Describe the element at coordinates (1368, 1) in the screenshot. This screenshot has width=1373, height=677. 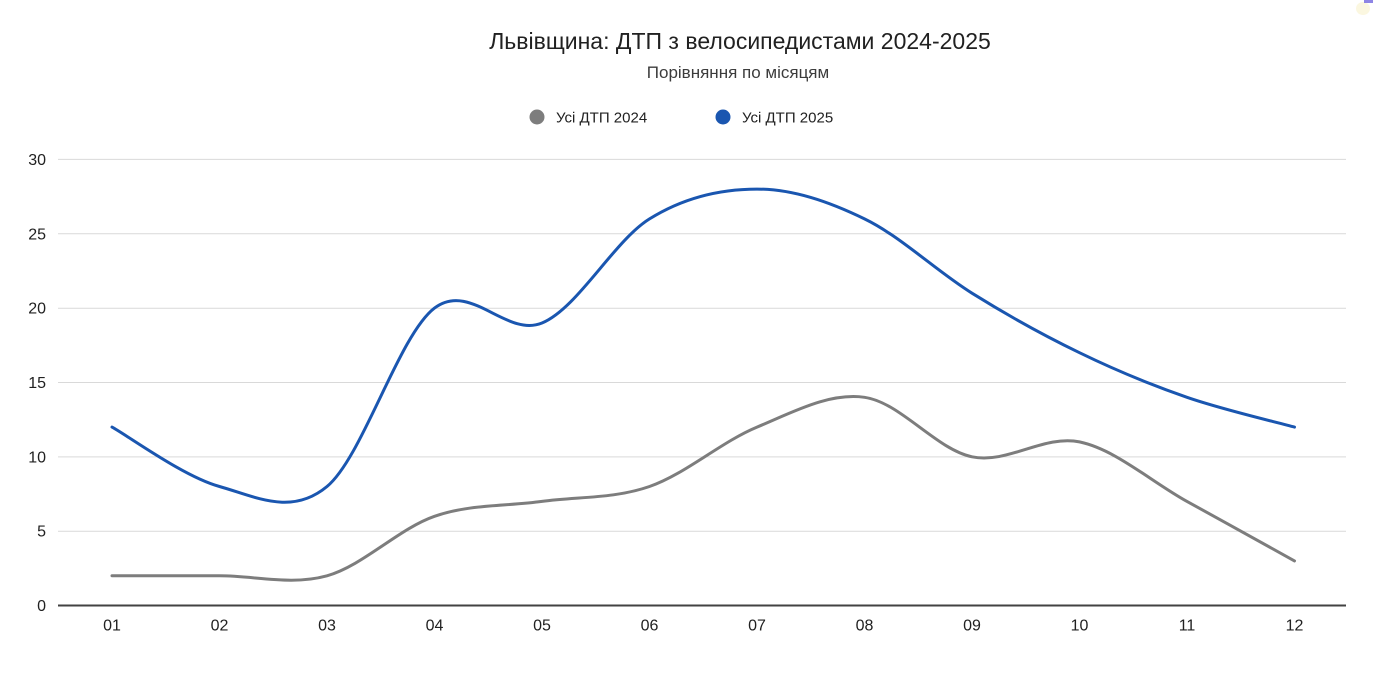
I see `screen-corner-artifact-bar` at that location.